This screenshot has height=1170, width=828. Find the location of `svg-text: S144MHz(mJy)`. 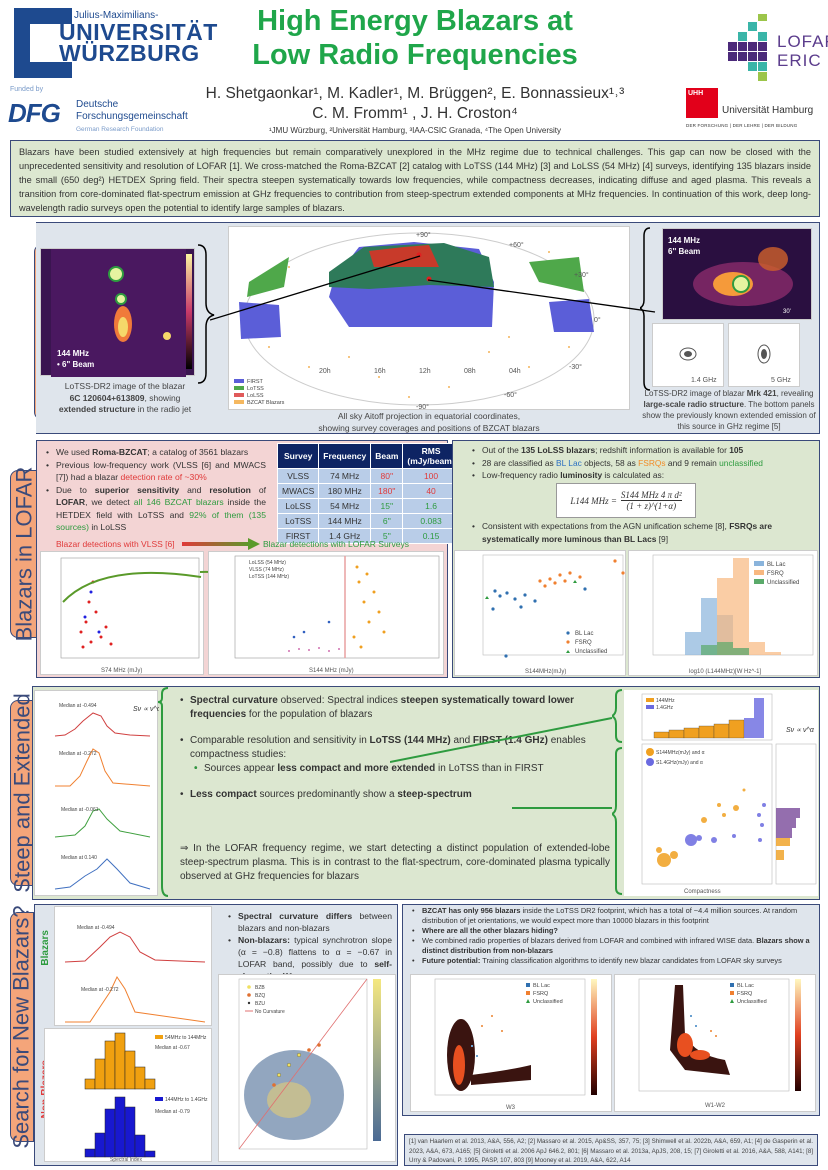

svg-text: S144MHz(mJy) is located at coordinates (545, 672).